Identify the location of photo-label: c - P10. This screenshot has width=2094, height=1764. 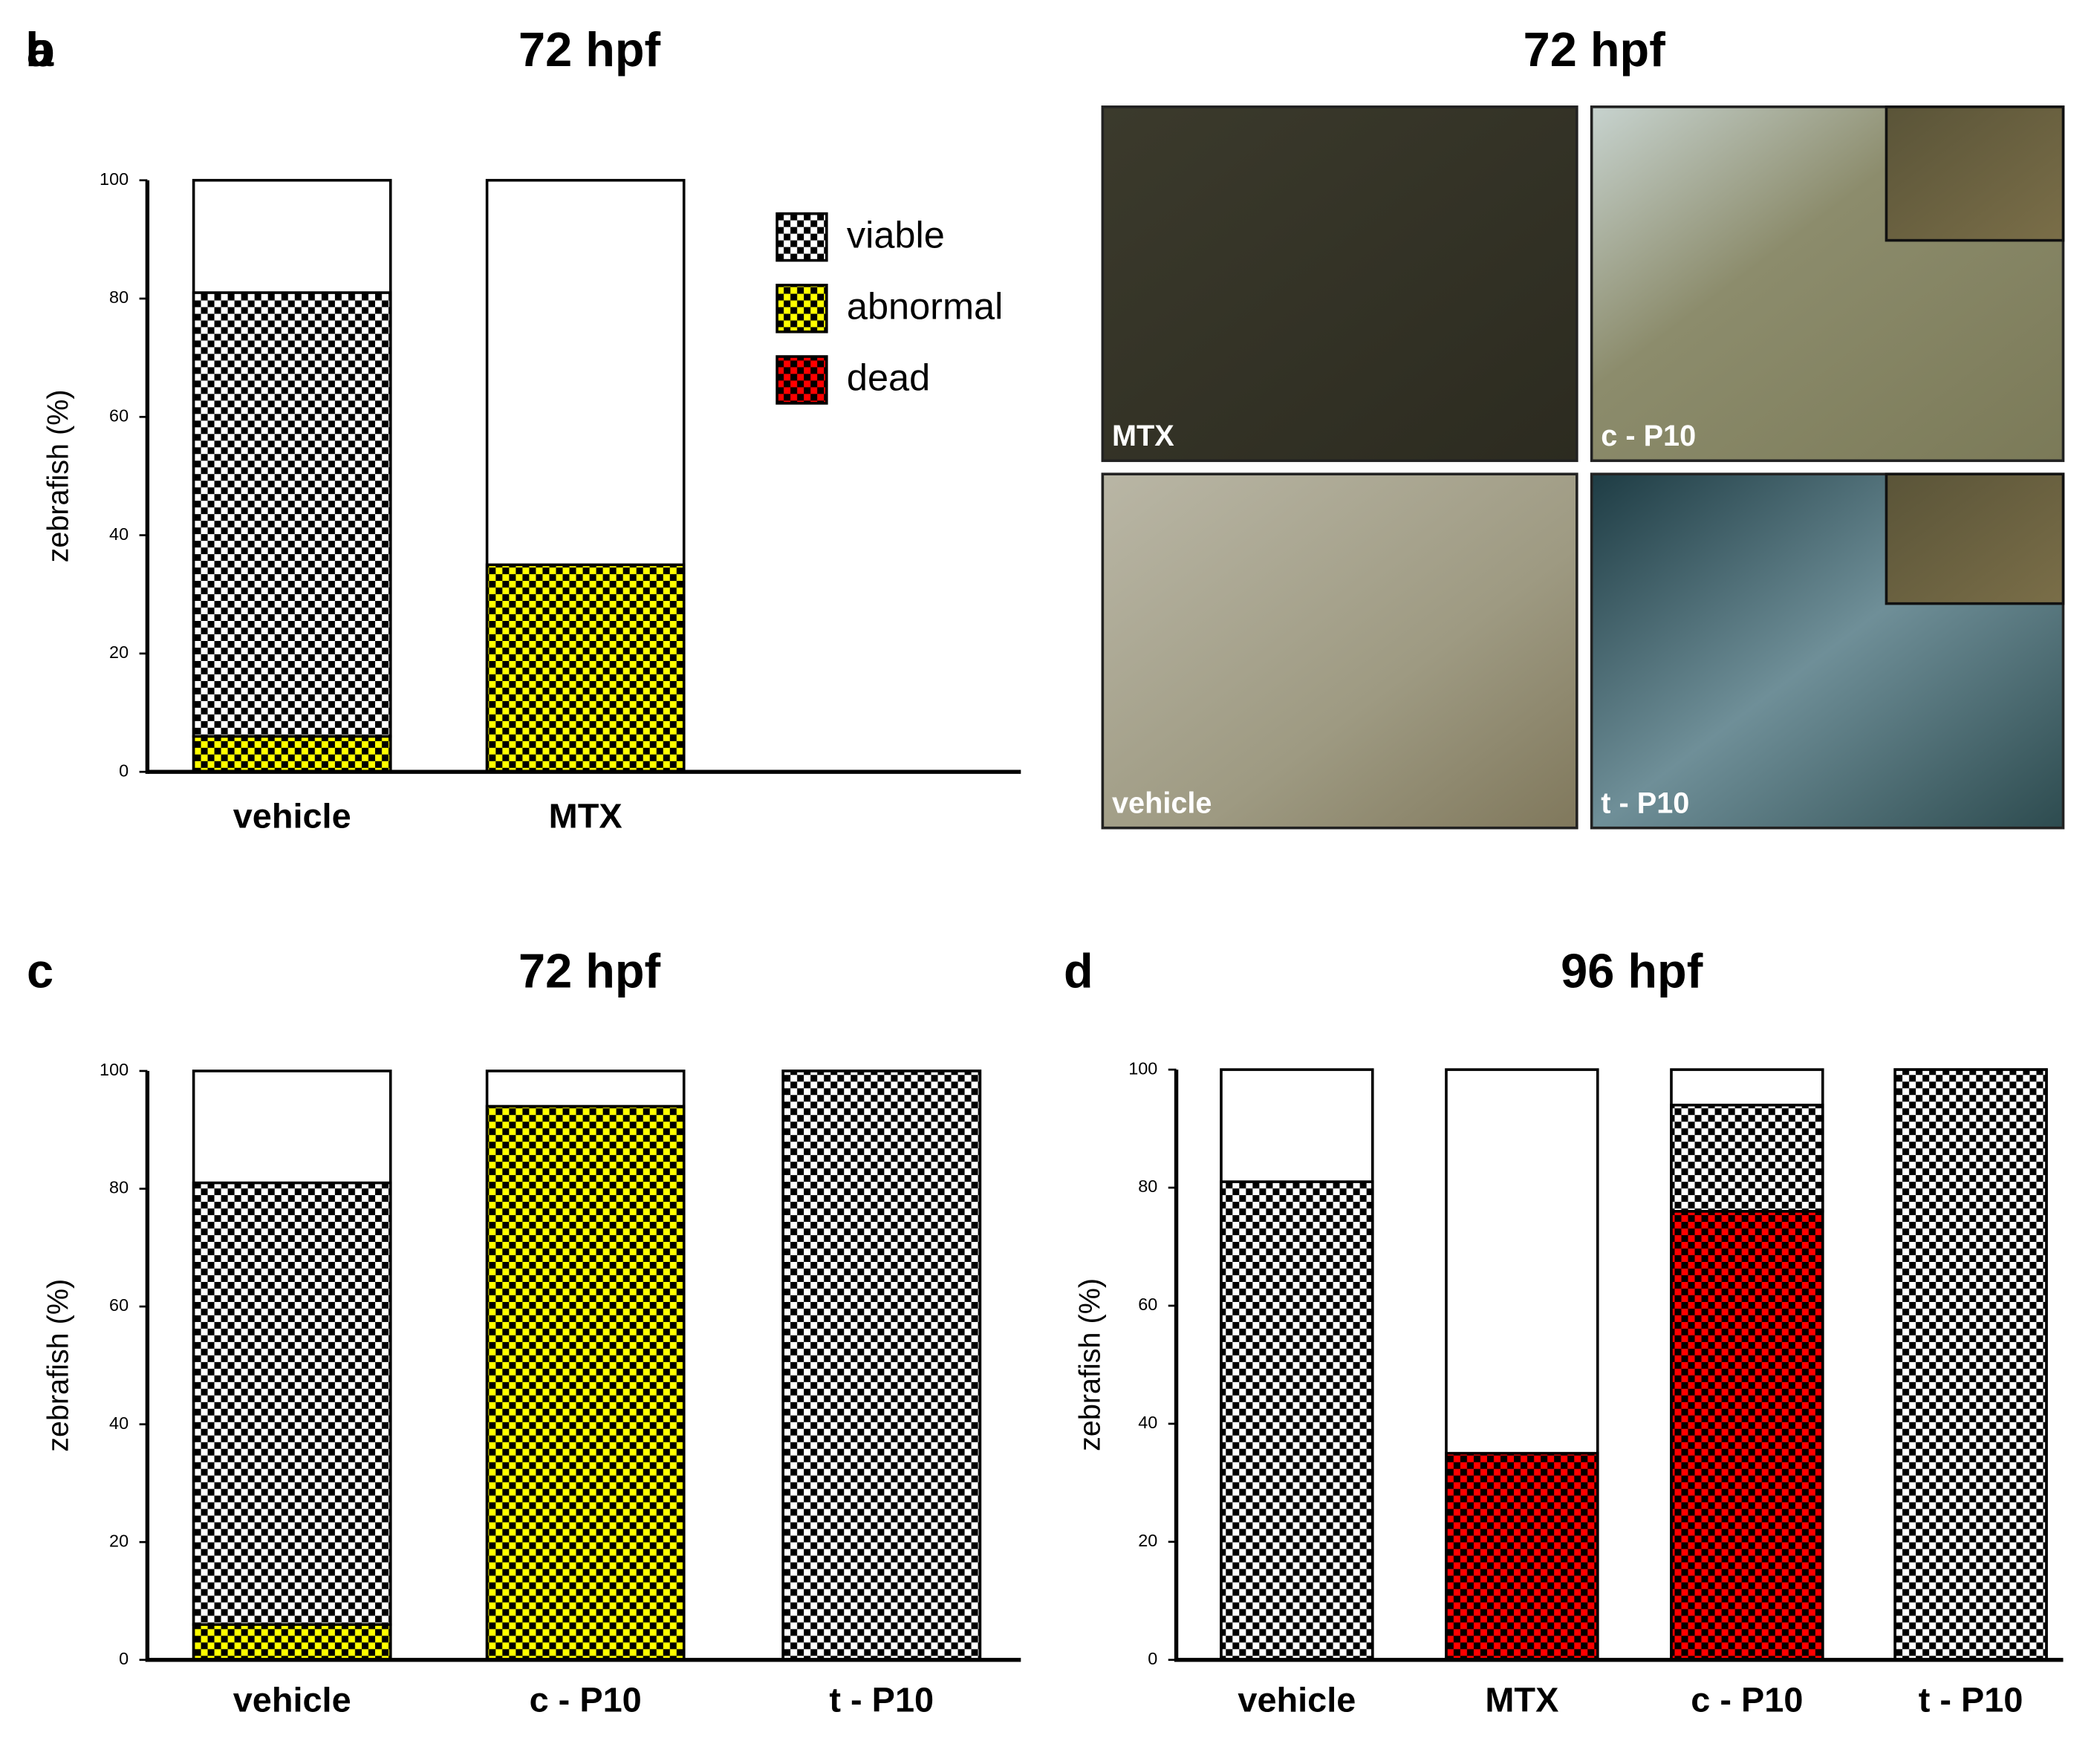
(1648, 436).